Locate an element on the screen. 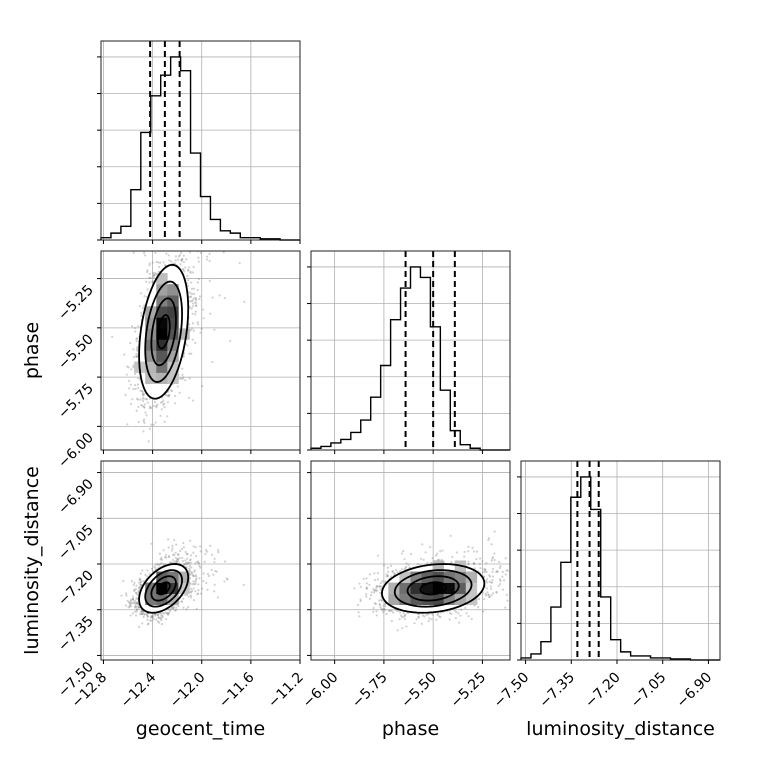 The height and width of the screenshot is (760, 760). density-panel-geocent_time-vs-phase is located at coordinates (178, 348).